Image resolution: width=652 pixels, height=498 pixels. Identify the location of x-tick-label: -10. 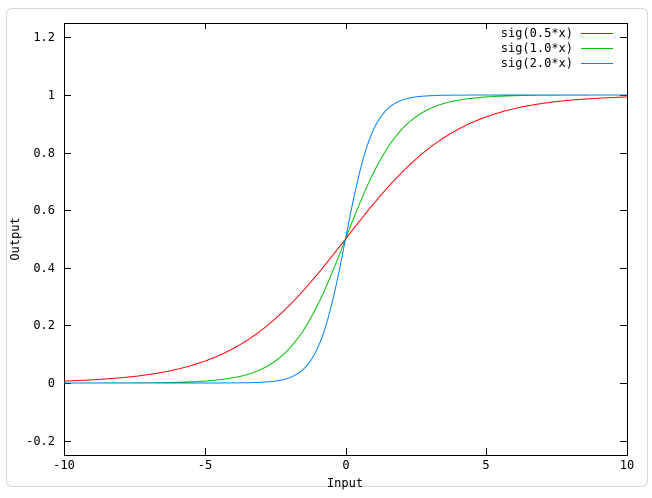
(64, 465).